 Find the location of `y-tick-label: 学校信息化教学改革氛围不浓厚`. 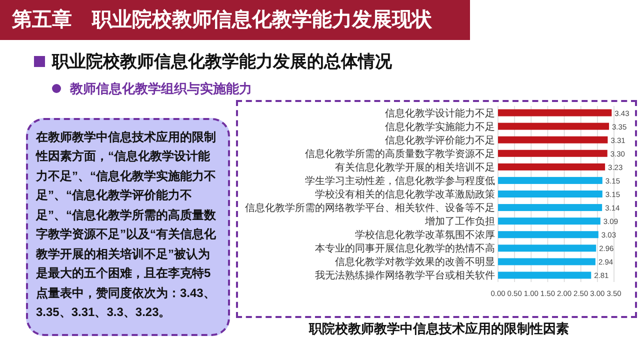

y-tick-label: 学校信息化教学改革氛围不浓厚 is located at coordinates (425, 235).